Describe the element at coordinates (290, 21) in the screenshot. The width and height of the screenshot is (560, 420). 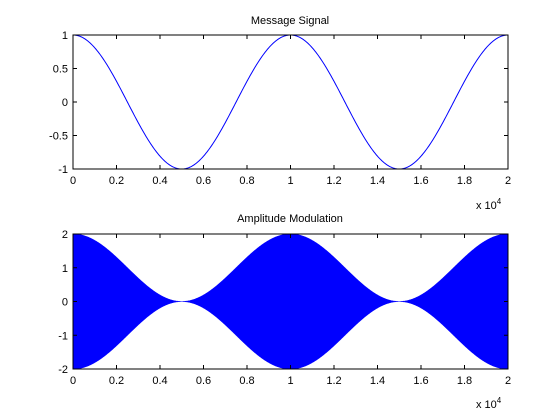
I see `subplot-title: Message Signal` at that location.